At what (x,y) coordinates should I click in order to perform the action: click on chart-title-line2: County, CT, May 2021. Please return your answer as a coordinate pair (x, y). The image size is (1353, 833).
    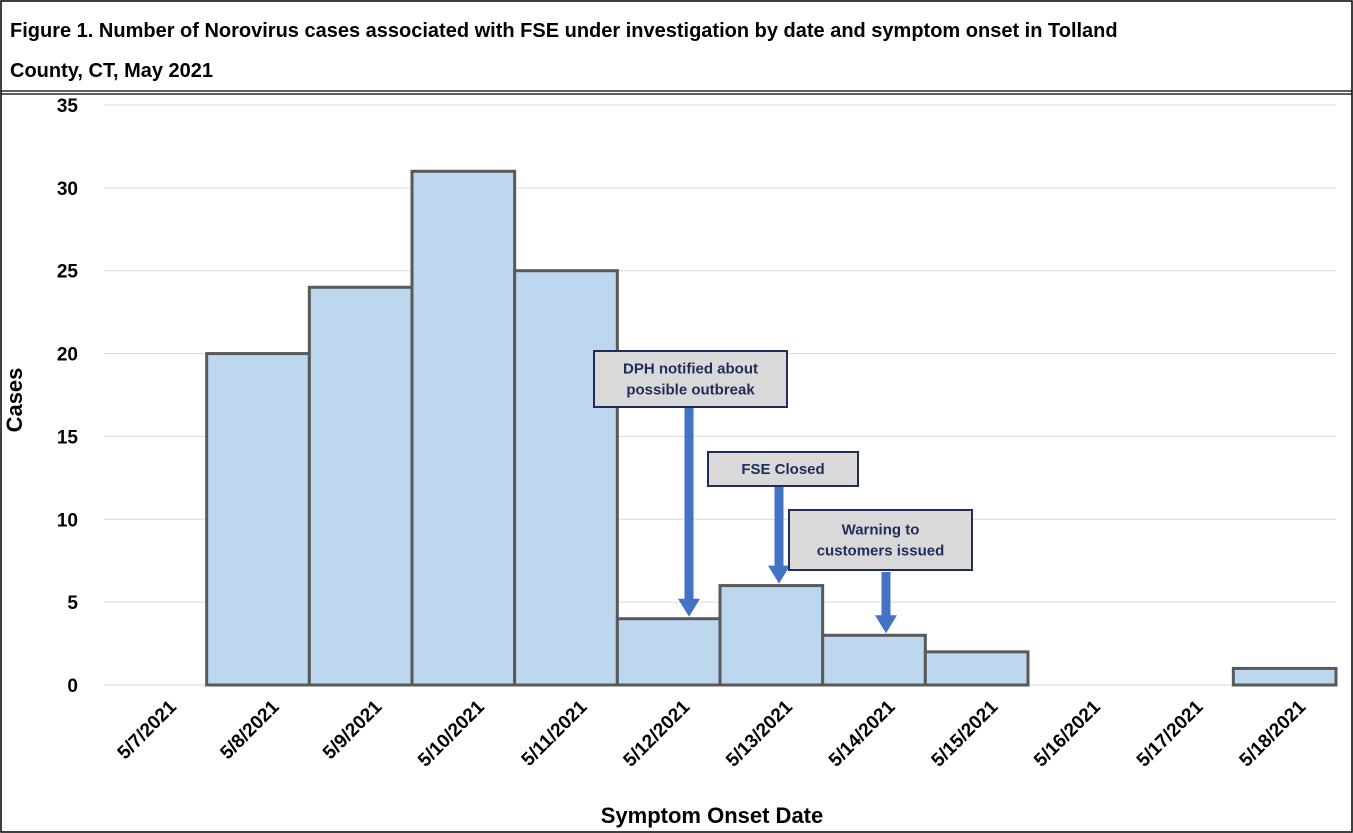
    Looking at the image, I should click on (111, 71).